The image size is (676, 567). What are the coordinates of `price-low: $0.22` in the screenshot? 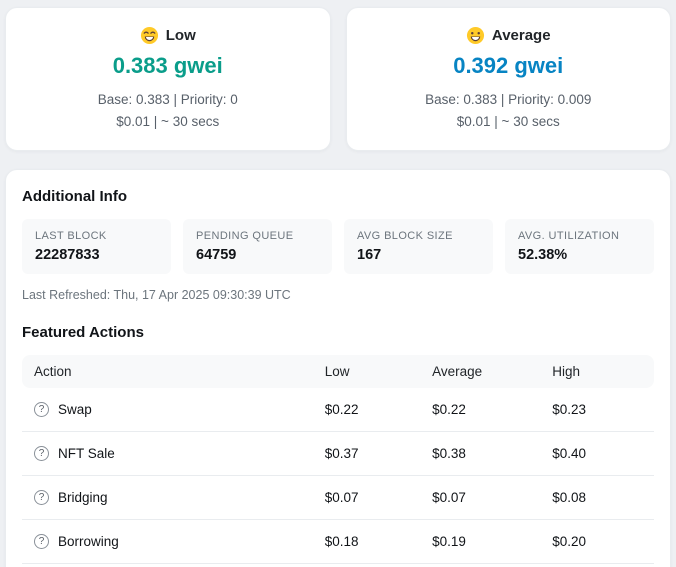 It's located at (366, 409).